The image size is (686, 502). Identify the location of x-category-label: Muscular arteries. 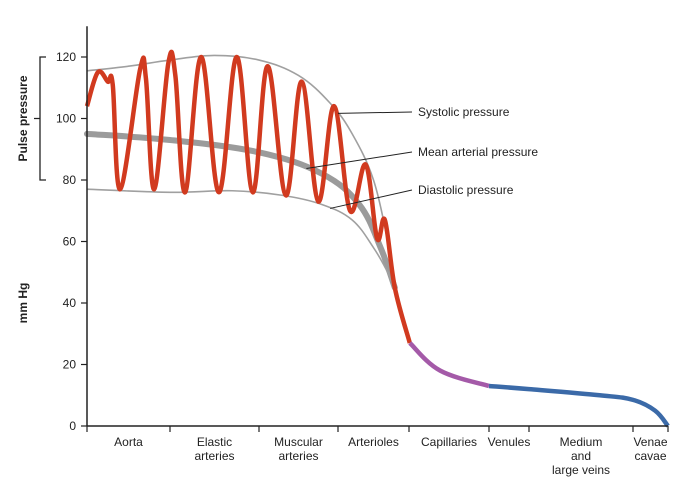
(298, 449).